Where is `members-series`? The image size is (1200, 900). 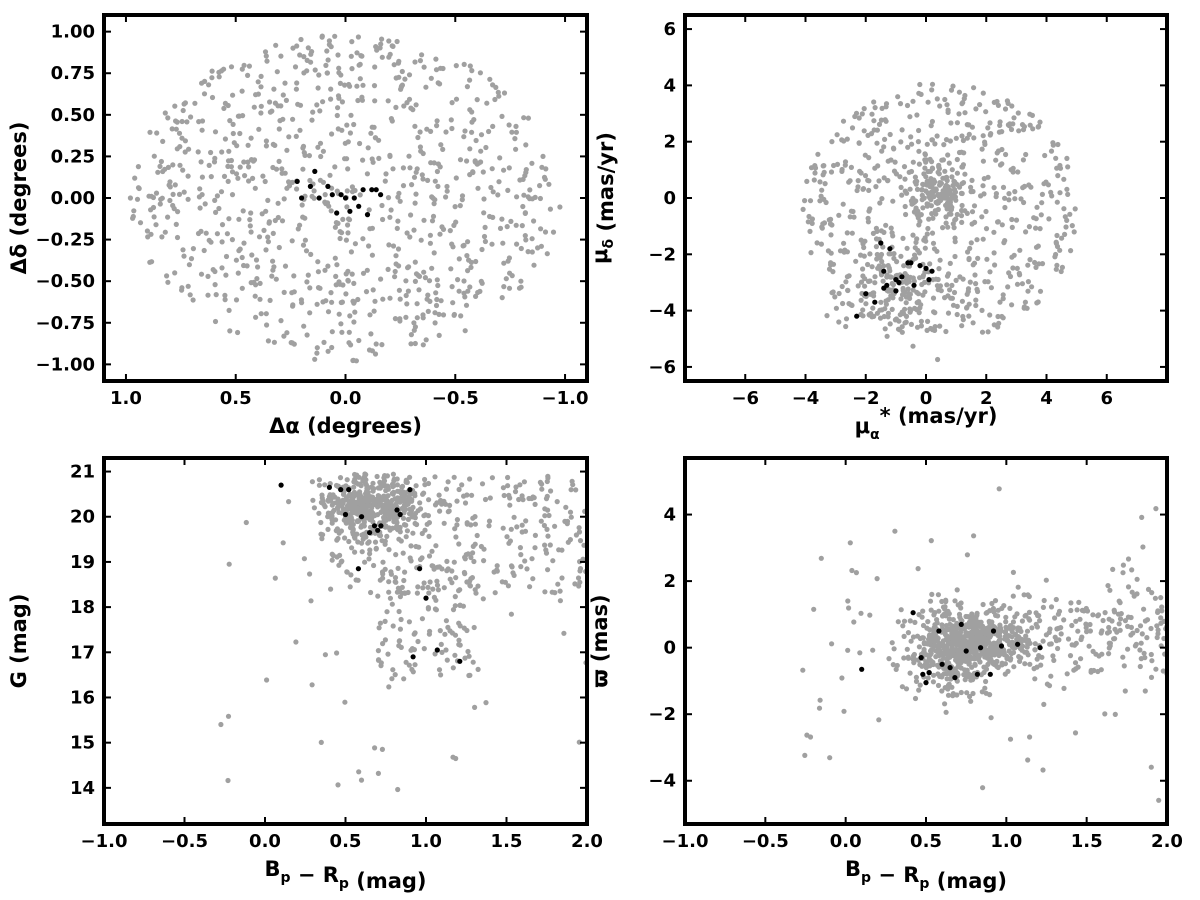
members-series is located at coordinates (370, 573).